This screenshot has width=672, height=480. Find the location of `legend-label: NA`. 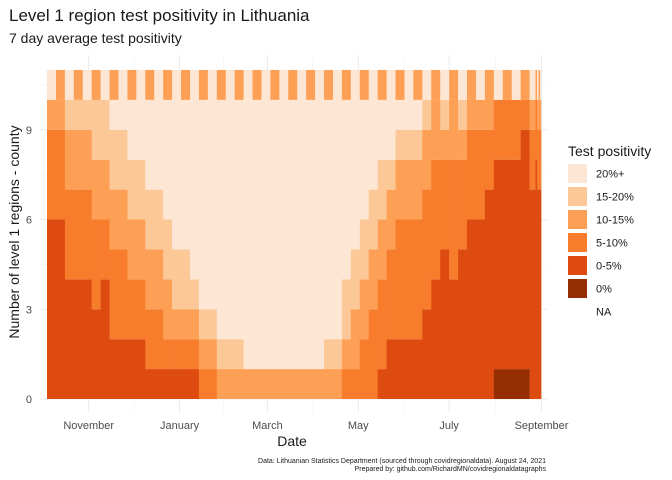

legend-label: NA is located at coordinates (604, 313).